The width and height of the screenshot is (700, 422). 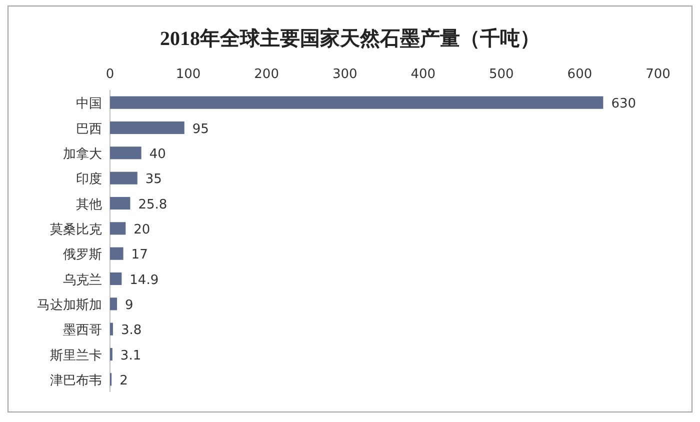 What do you see at coordinates (153, 204) in the screenshot?
I see `data-label: 25.8` at bounding box center [153, 204].